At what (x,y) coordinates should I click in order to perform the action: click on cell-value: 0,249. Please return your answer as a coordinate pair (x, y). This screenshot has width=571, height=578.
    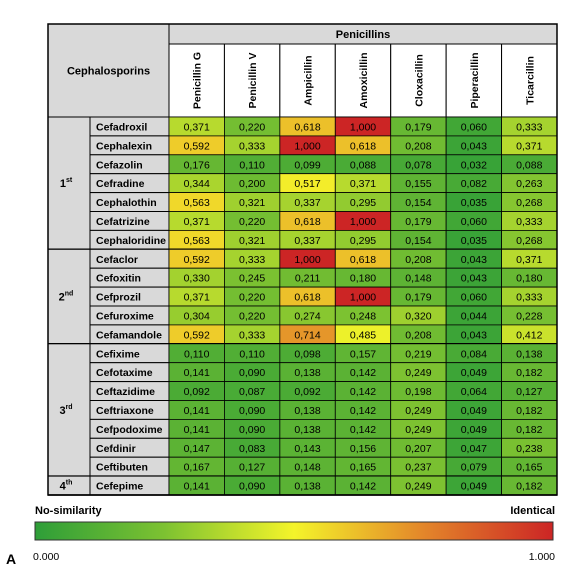
    Looking at the image, I should click on (418, 487).